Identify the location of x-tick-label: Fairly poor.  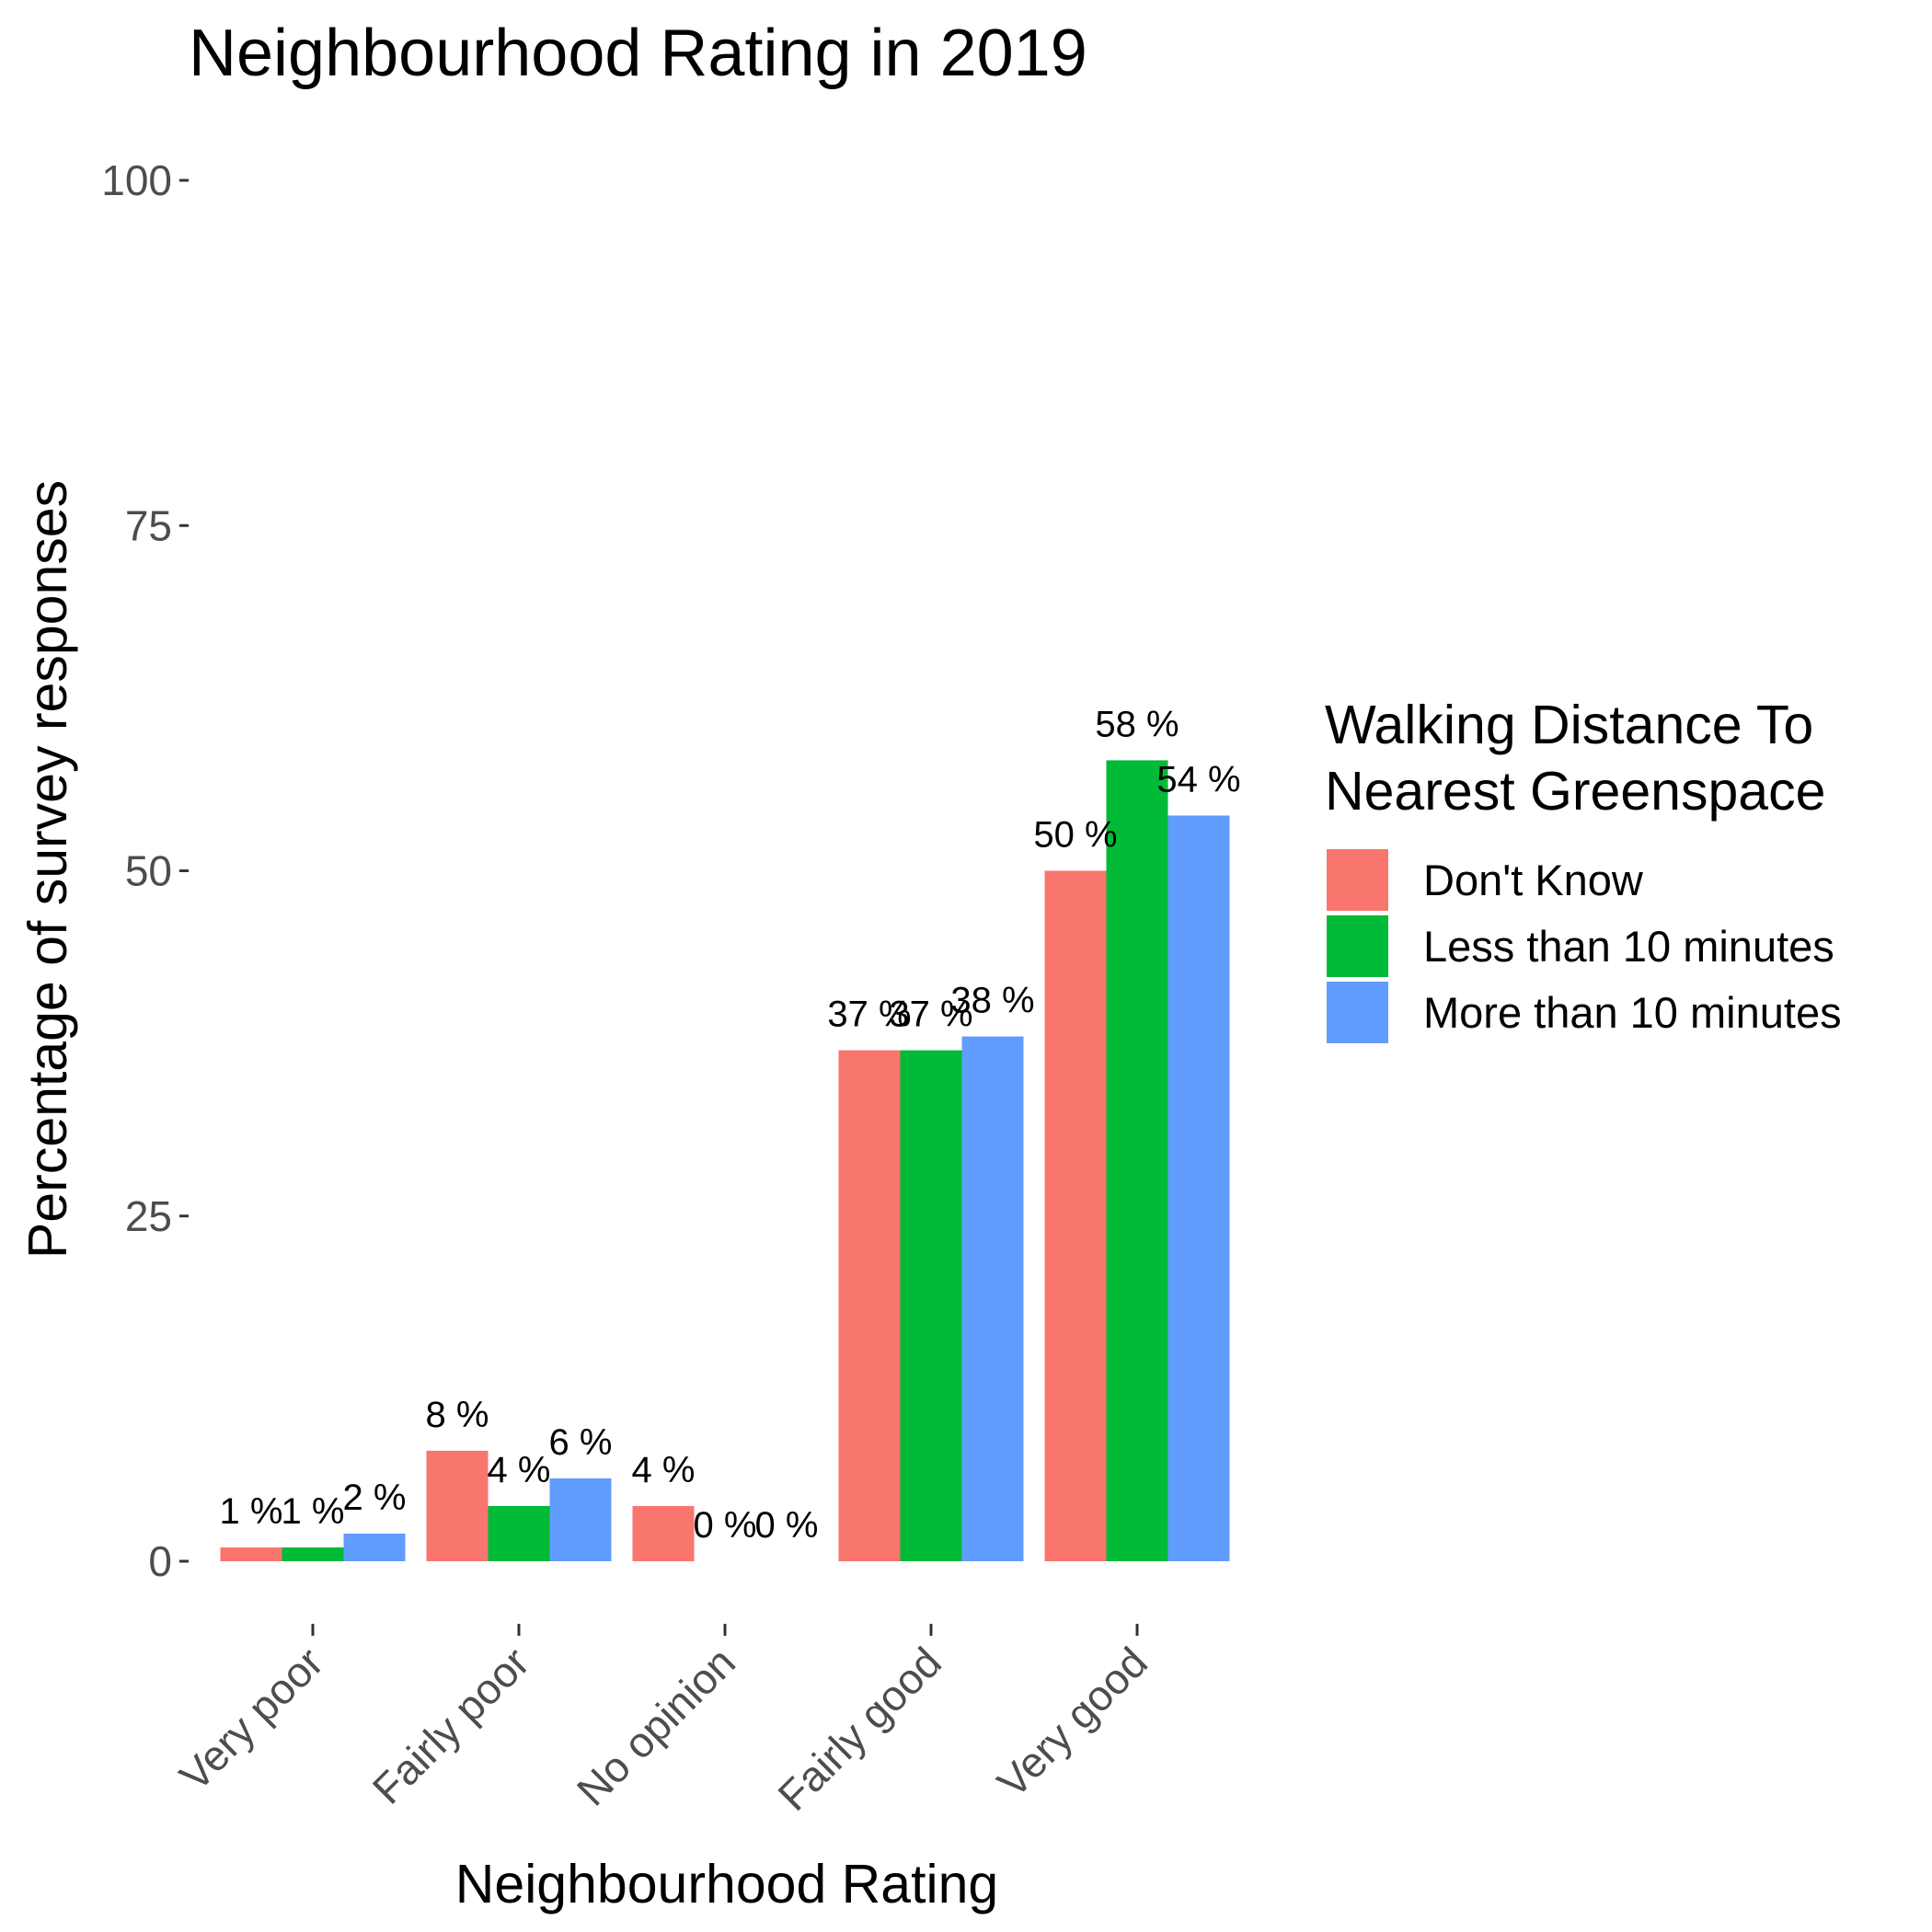
(450, 1725).